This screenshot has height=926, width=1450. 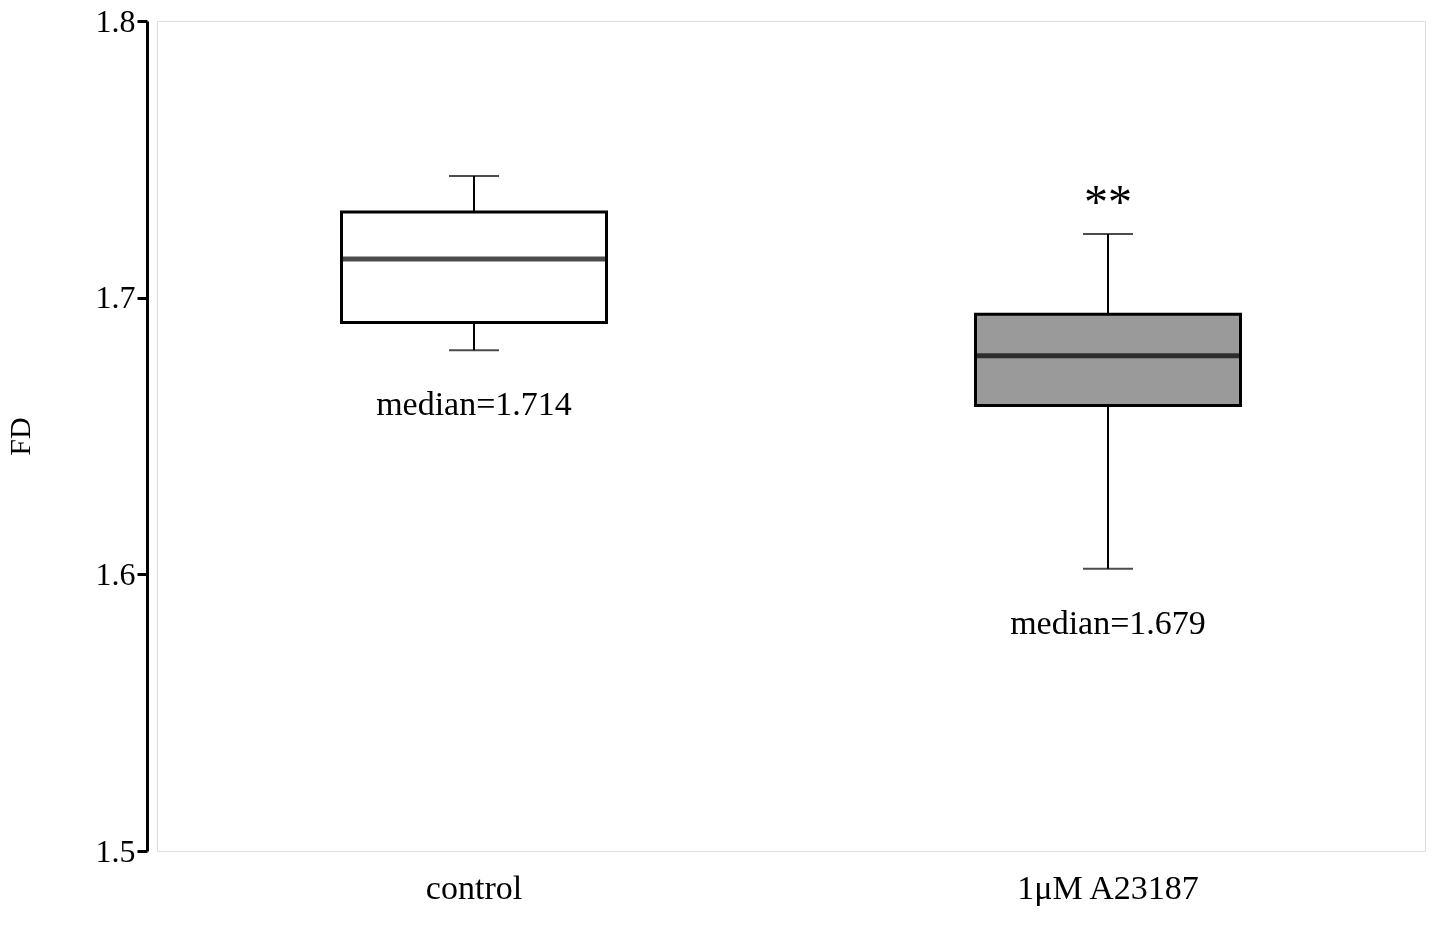 I want to click on y-tick-label: 1.6, so click(x=115, y=573).